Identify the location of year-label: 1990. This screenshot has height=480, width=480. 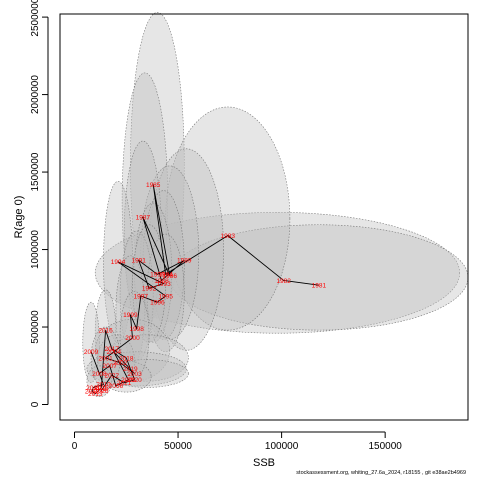
(157, 275).